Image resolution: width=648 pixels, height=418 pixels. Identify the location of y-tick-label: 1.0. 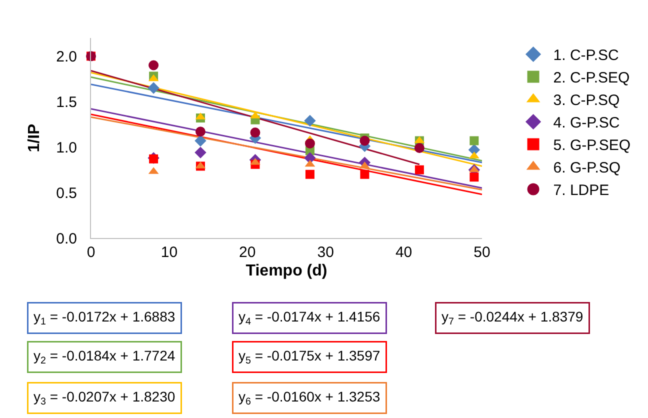
(66, 147).